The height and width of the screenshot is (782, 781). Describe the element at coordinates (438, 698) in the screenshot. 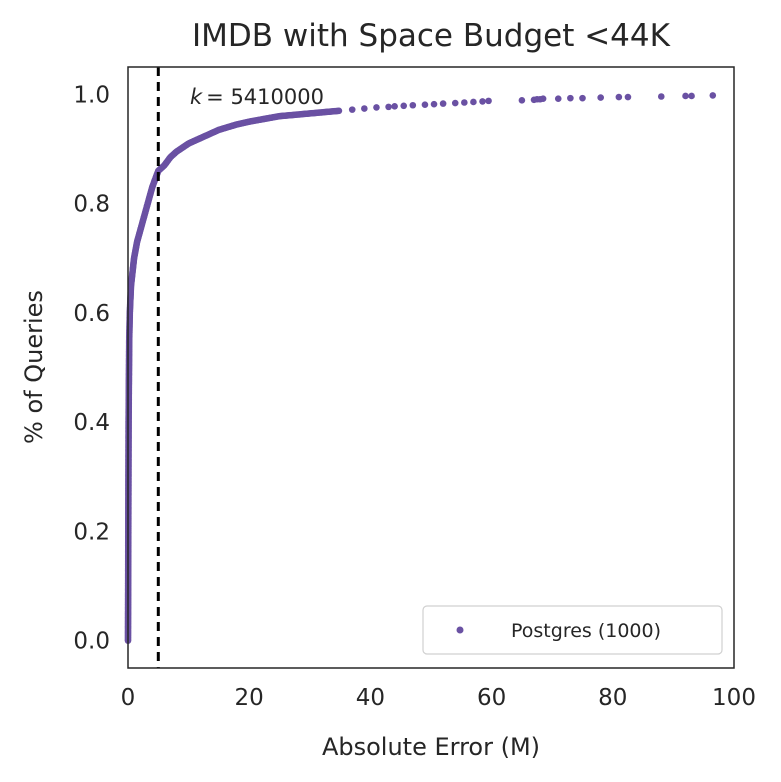

I see `x-axis-ticks: 0 20 40 60 80 100` at that location.